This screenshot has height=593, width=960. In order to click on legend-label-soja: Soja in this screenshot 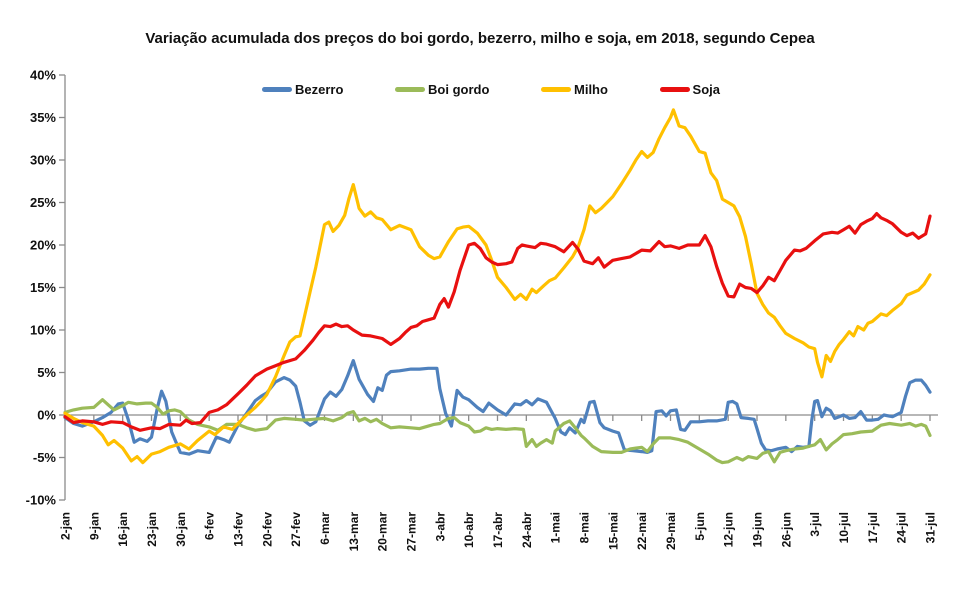, I will do `click(706, 89)`.